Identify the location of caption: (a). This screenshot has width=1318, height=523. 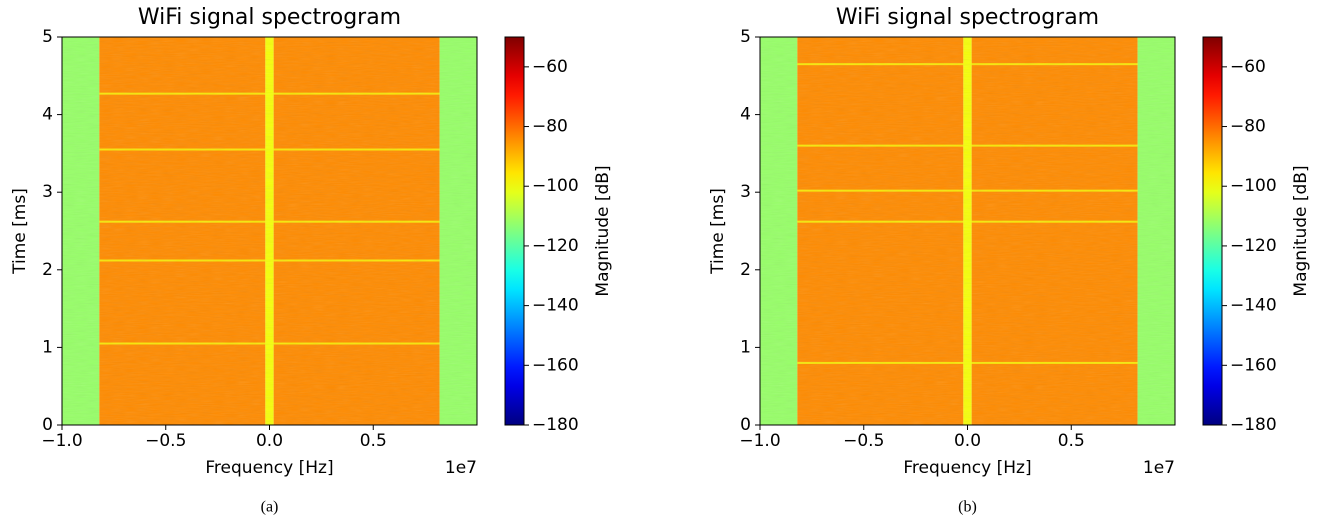
(270, 507).